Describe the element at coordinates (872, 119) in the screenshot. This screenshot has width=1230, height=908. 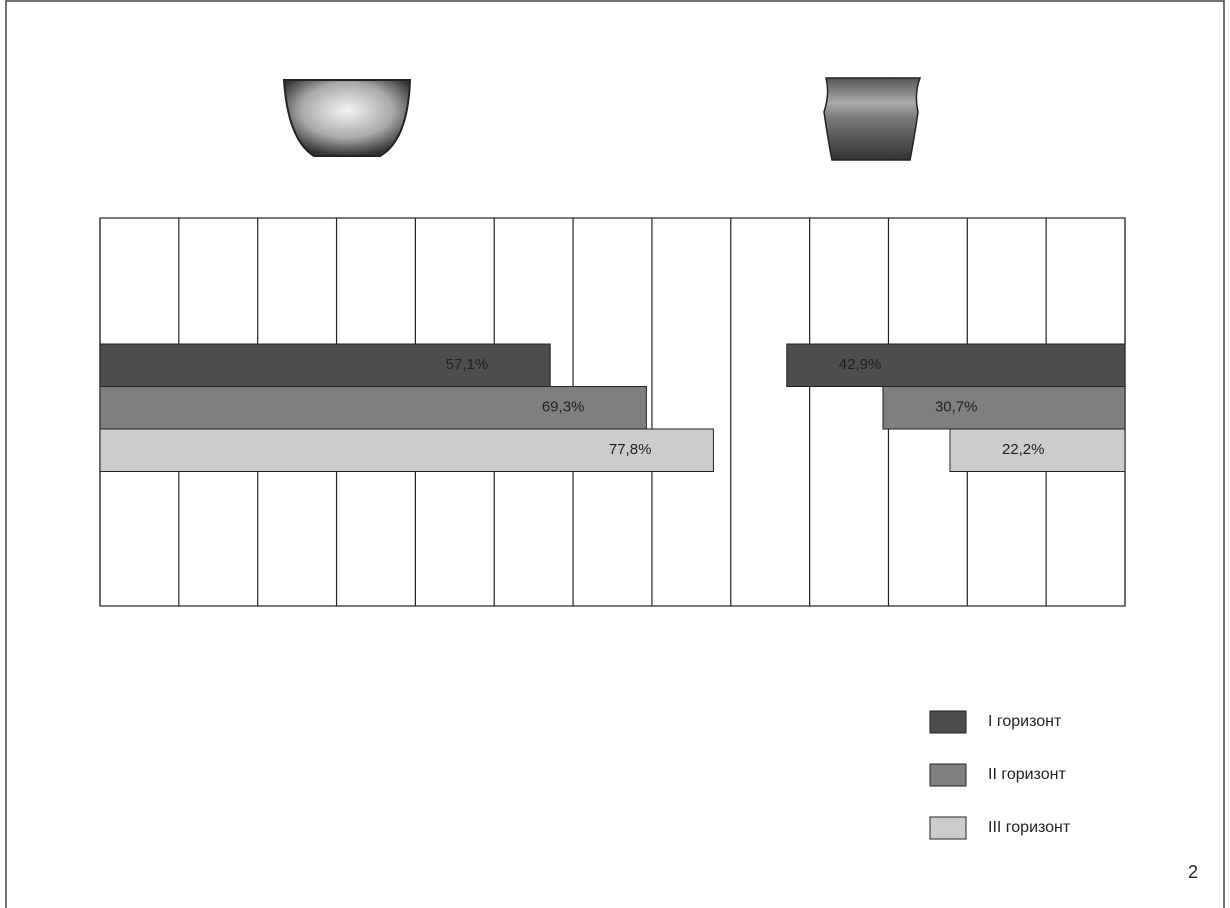
I see `pot-icon` at that location.